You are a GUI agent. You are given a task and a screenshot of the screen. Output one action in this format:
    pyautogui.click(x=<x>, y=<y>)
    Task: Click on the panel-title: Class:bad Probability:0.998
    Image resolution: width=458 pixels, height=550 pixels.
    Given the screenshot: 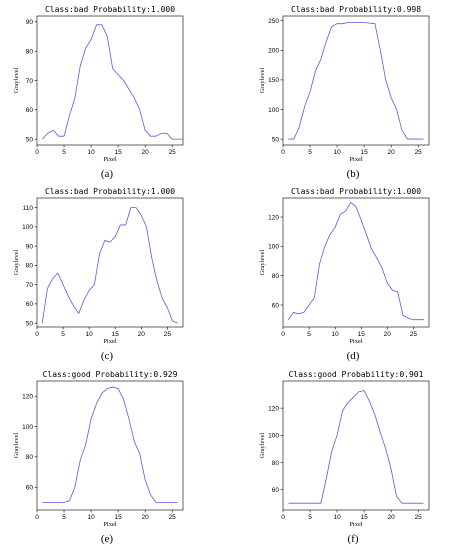 What is the action you would take?
    pyautogui.click(x=356, y=9)
    